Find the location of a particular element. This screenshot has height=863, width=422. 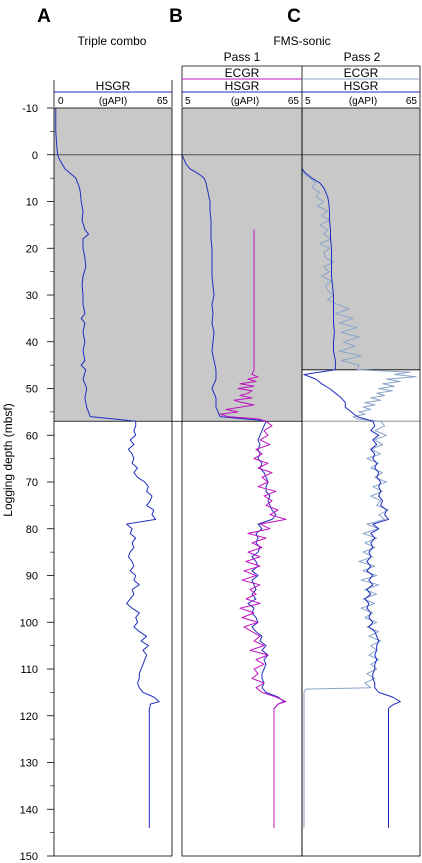

y-tick-label-20: 20 is located at coordinates (32, 249).